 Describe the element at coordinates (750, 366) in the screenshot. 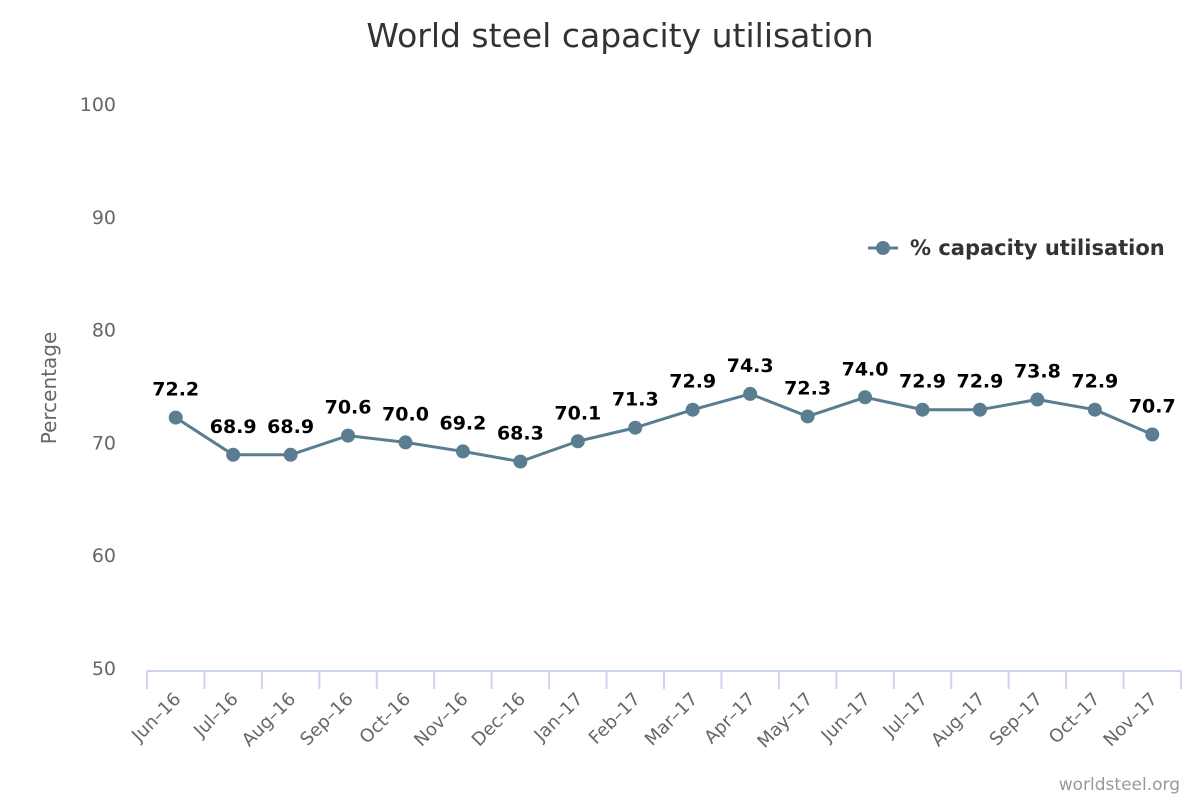

I see `data-label: 74.3` at that location.